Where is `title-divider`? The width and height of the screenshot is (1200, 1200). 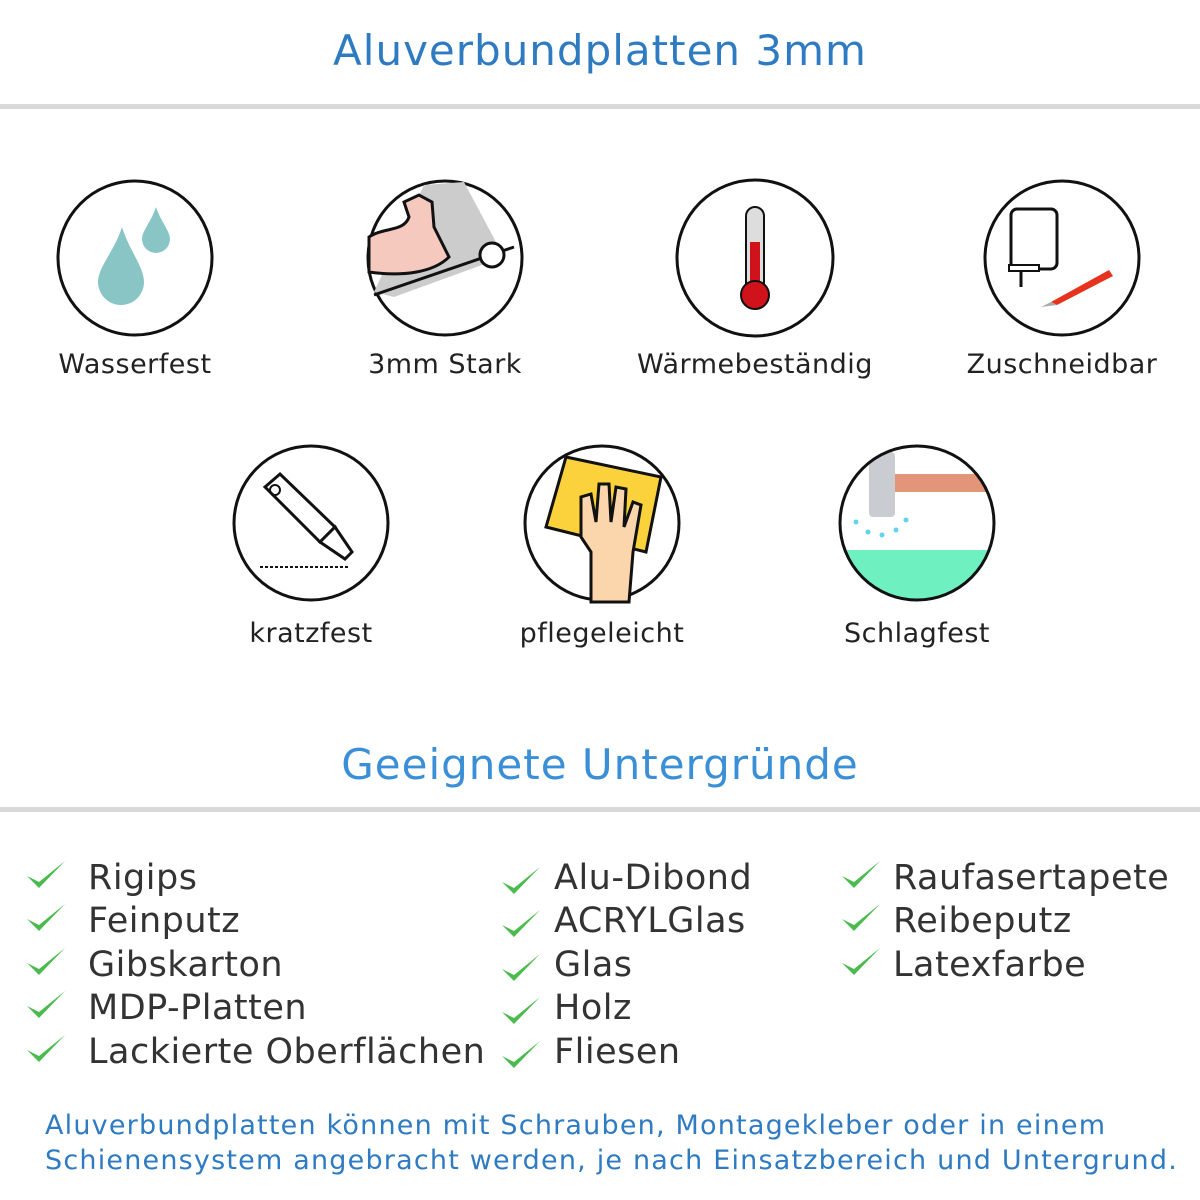
title-divider is located at coordinates (600, 106).